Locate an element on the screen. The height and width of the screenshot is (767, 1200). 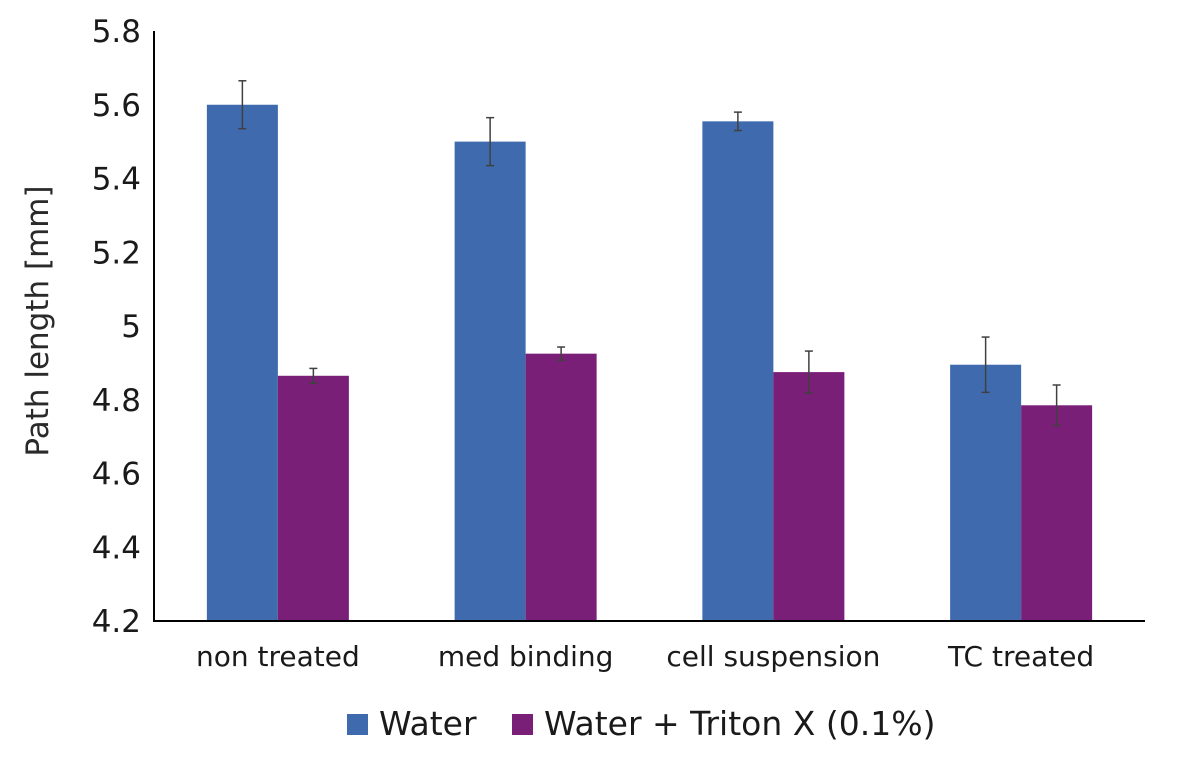
y-tick-label: 4.8 is located at coordinates (116, 401).